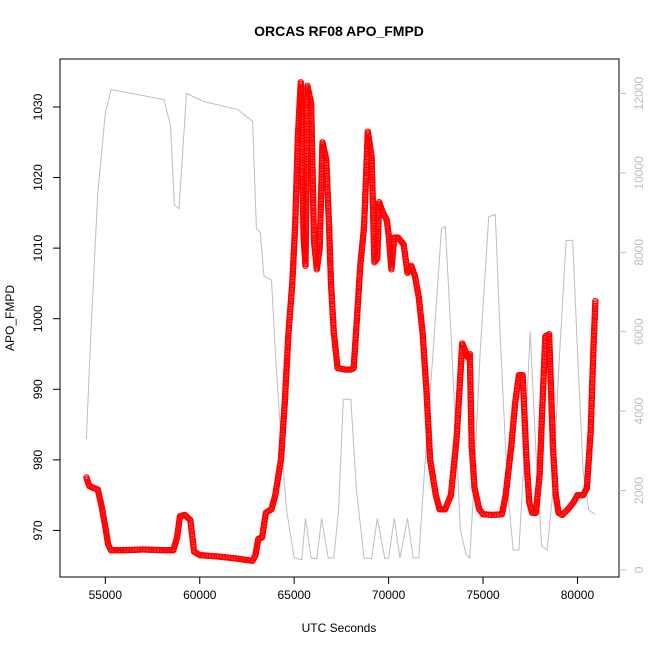 The height and width of the screenshot is (650, 650). Describe the element at coordinates (389, 595) in the screenshot. I see `x-tick-label-3: 70000` at that location.